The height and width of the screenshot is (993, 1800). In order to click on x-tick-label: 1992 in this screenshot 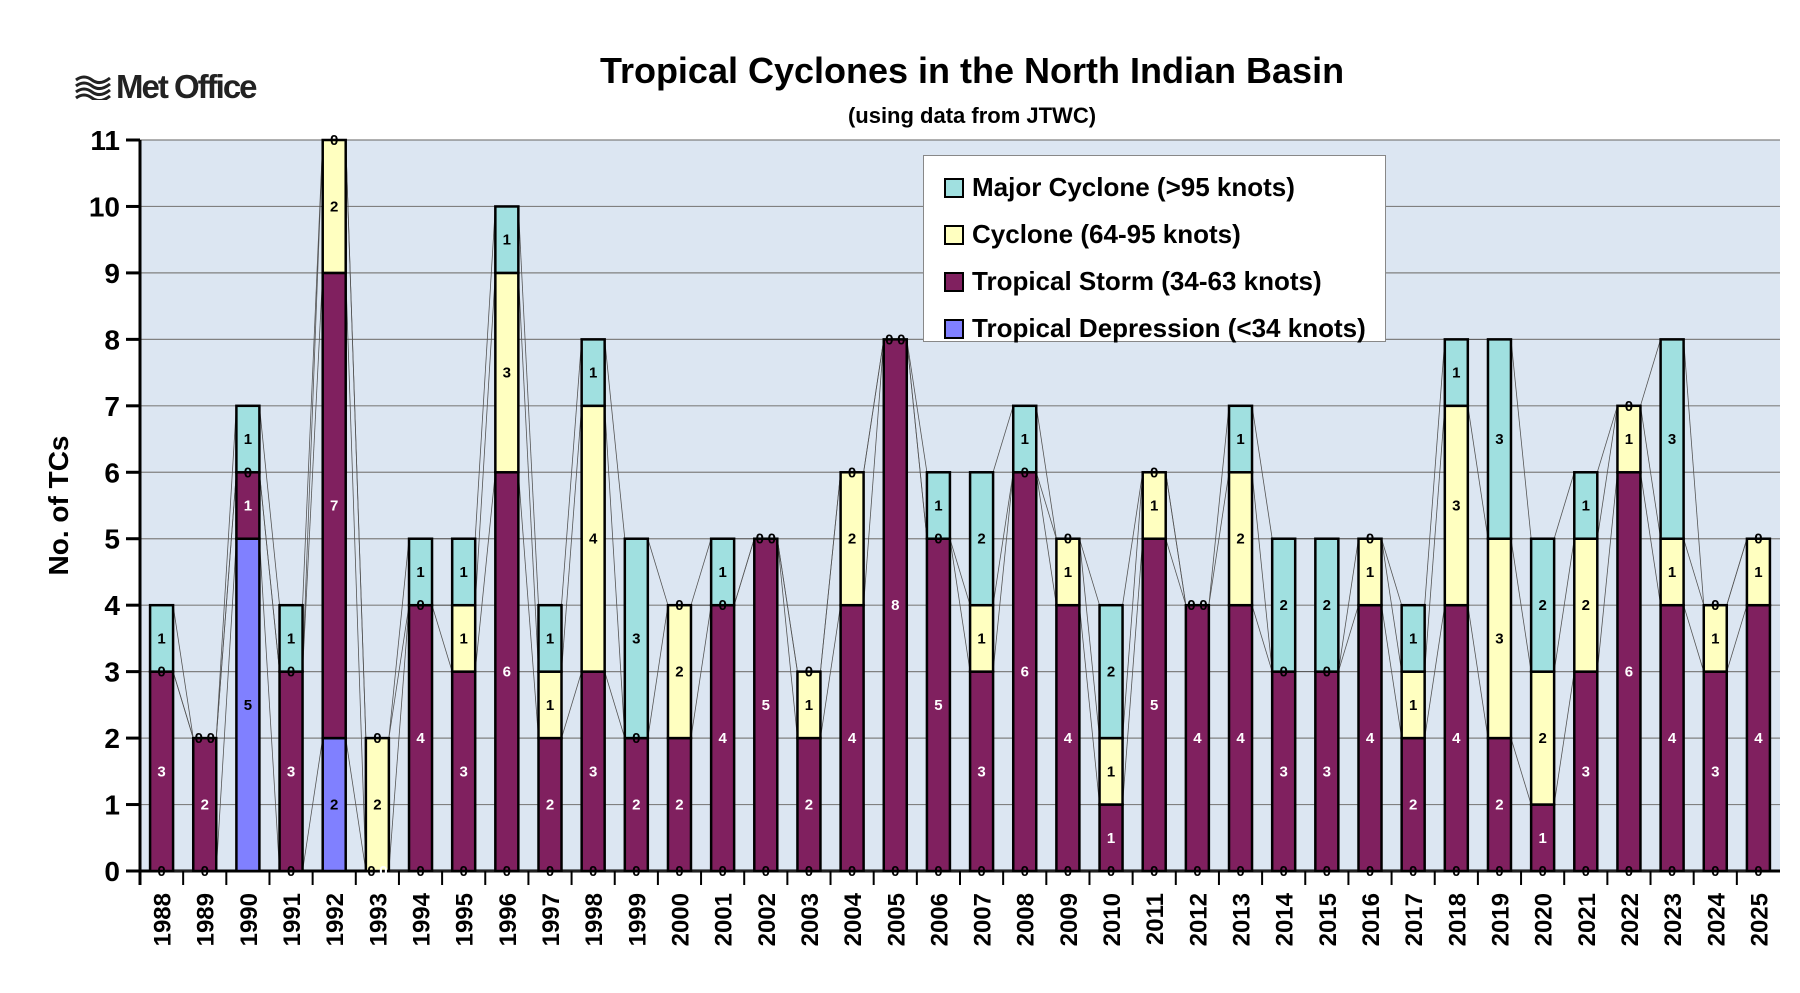, I will do `click(335, 919)`.